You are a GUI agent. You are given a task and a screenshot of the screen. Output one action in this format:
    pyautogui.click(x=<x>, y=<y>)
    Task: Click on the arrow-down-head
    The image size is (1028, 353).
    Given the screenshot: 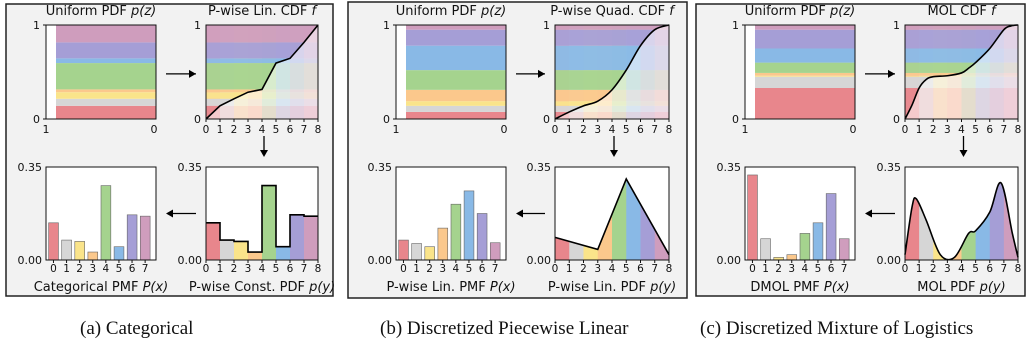 What is the action you would take?
    pyautogui.click(x=264, y=153)
    